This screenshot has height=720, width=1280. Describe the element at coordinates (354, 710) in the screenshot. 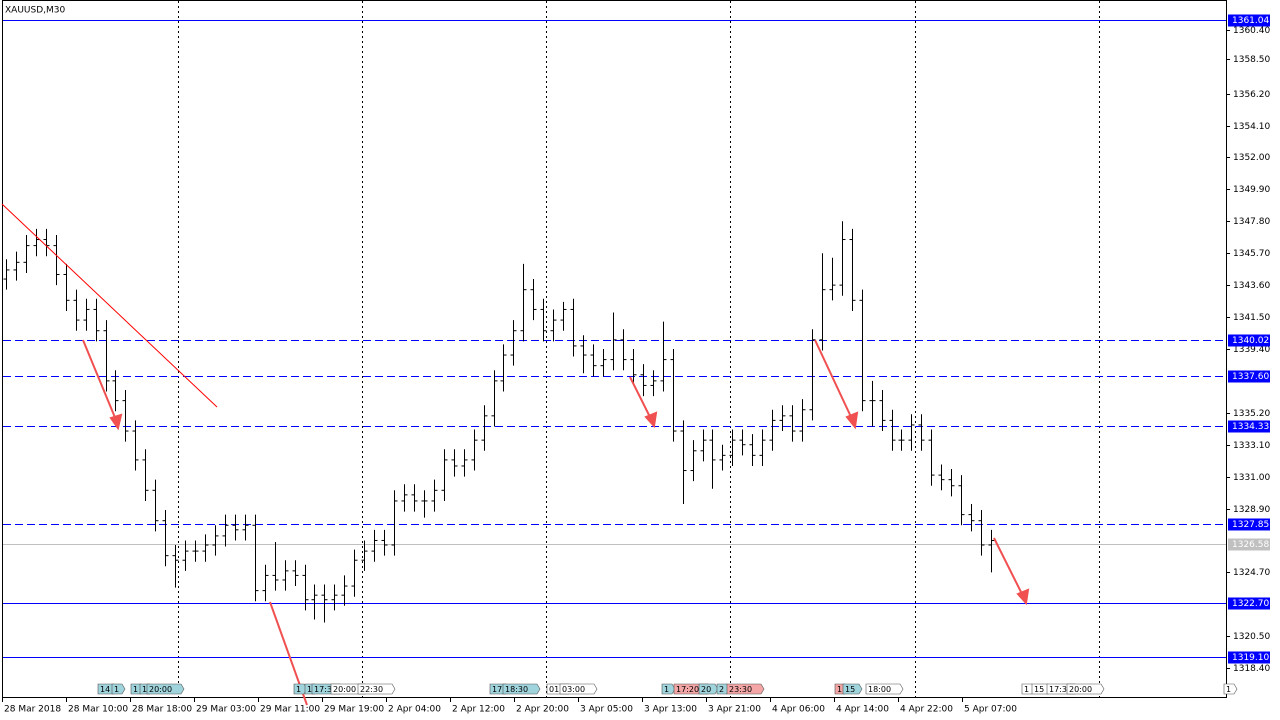

I see `x-tick-label: 29 Mar 19:00` at that location.